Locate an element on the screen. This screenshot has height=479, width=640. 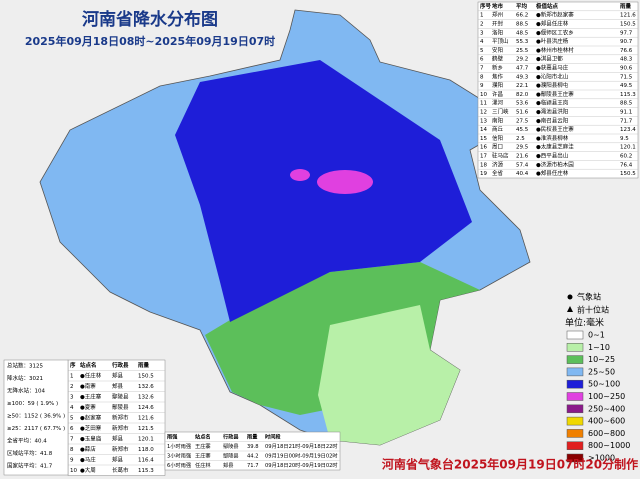
city-table-cell: 14 is located at coordinates (483, 130).